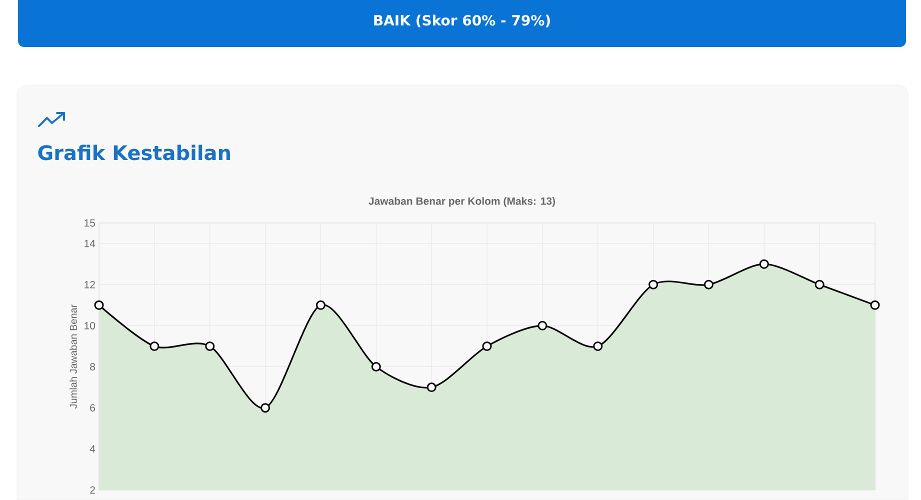 The width and height of the screenshot is (921, 500). I want to click on y-tick-label: 14, so click(90, 244).